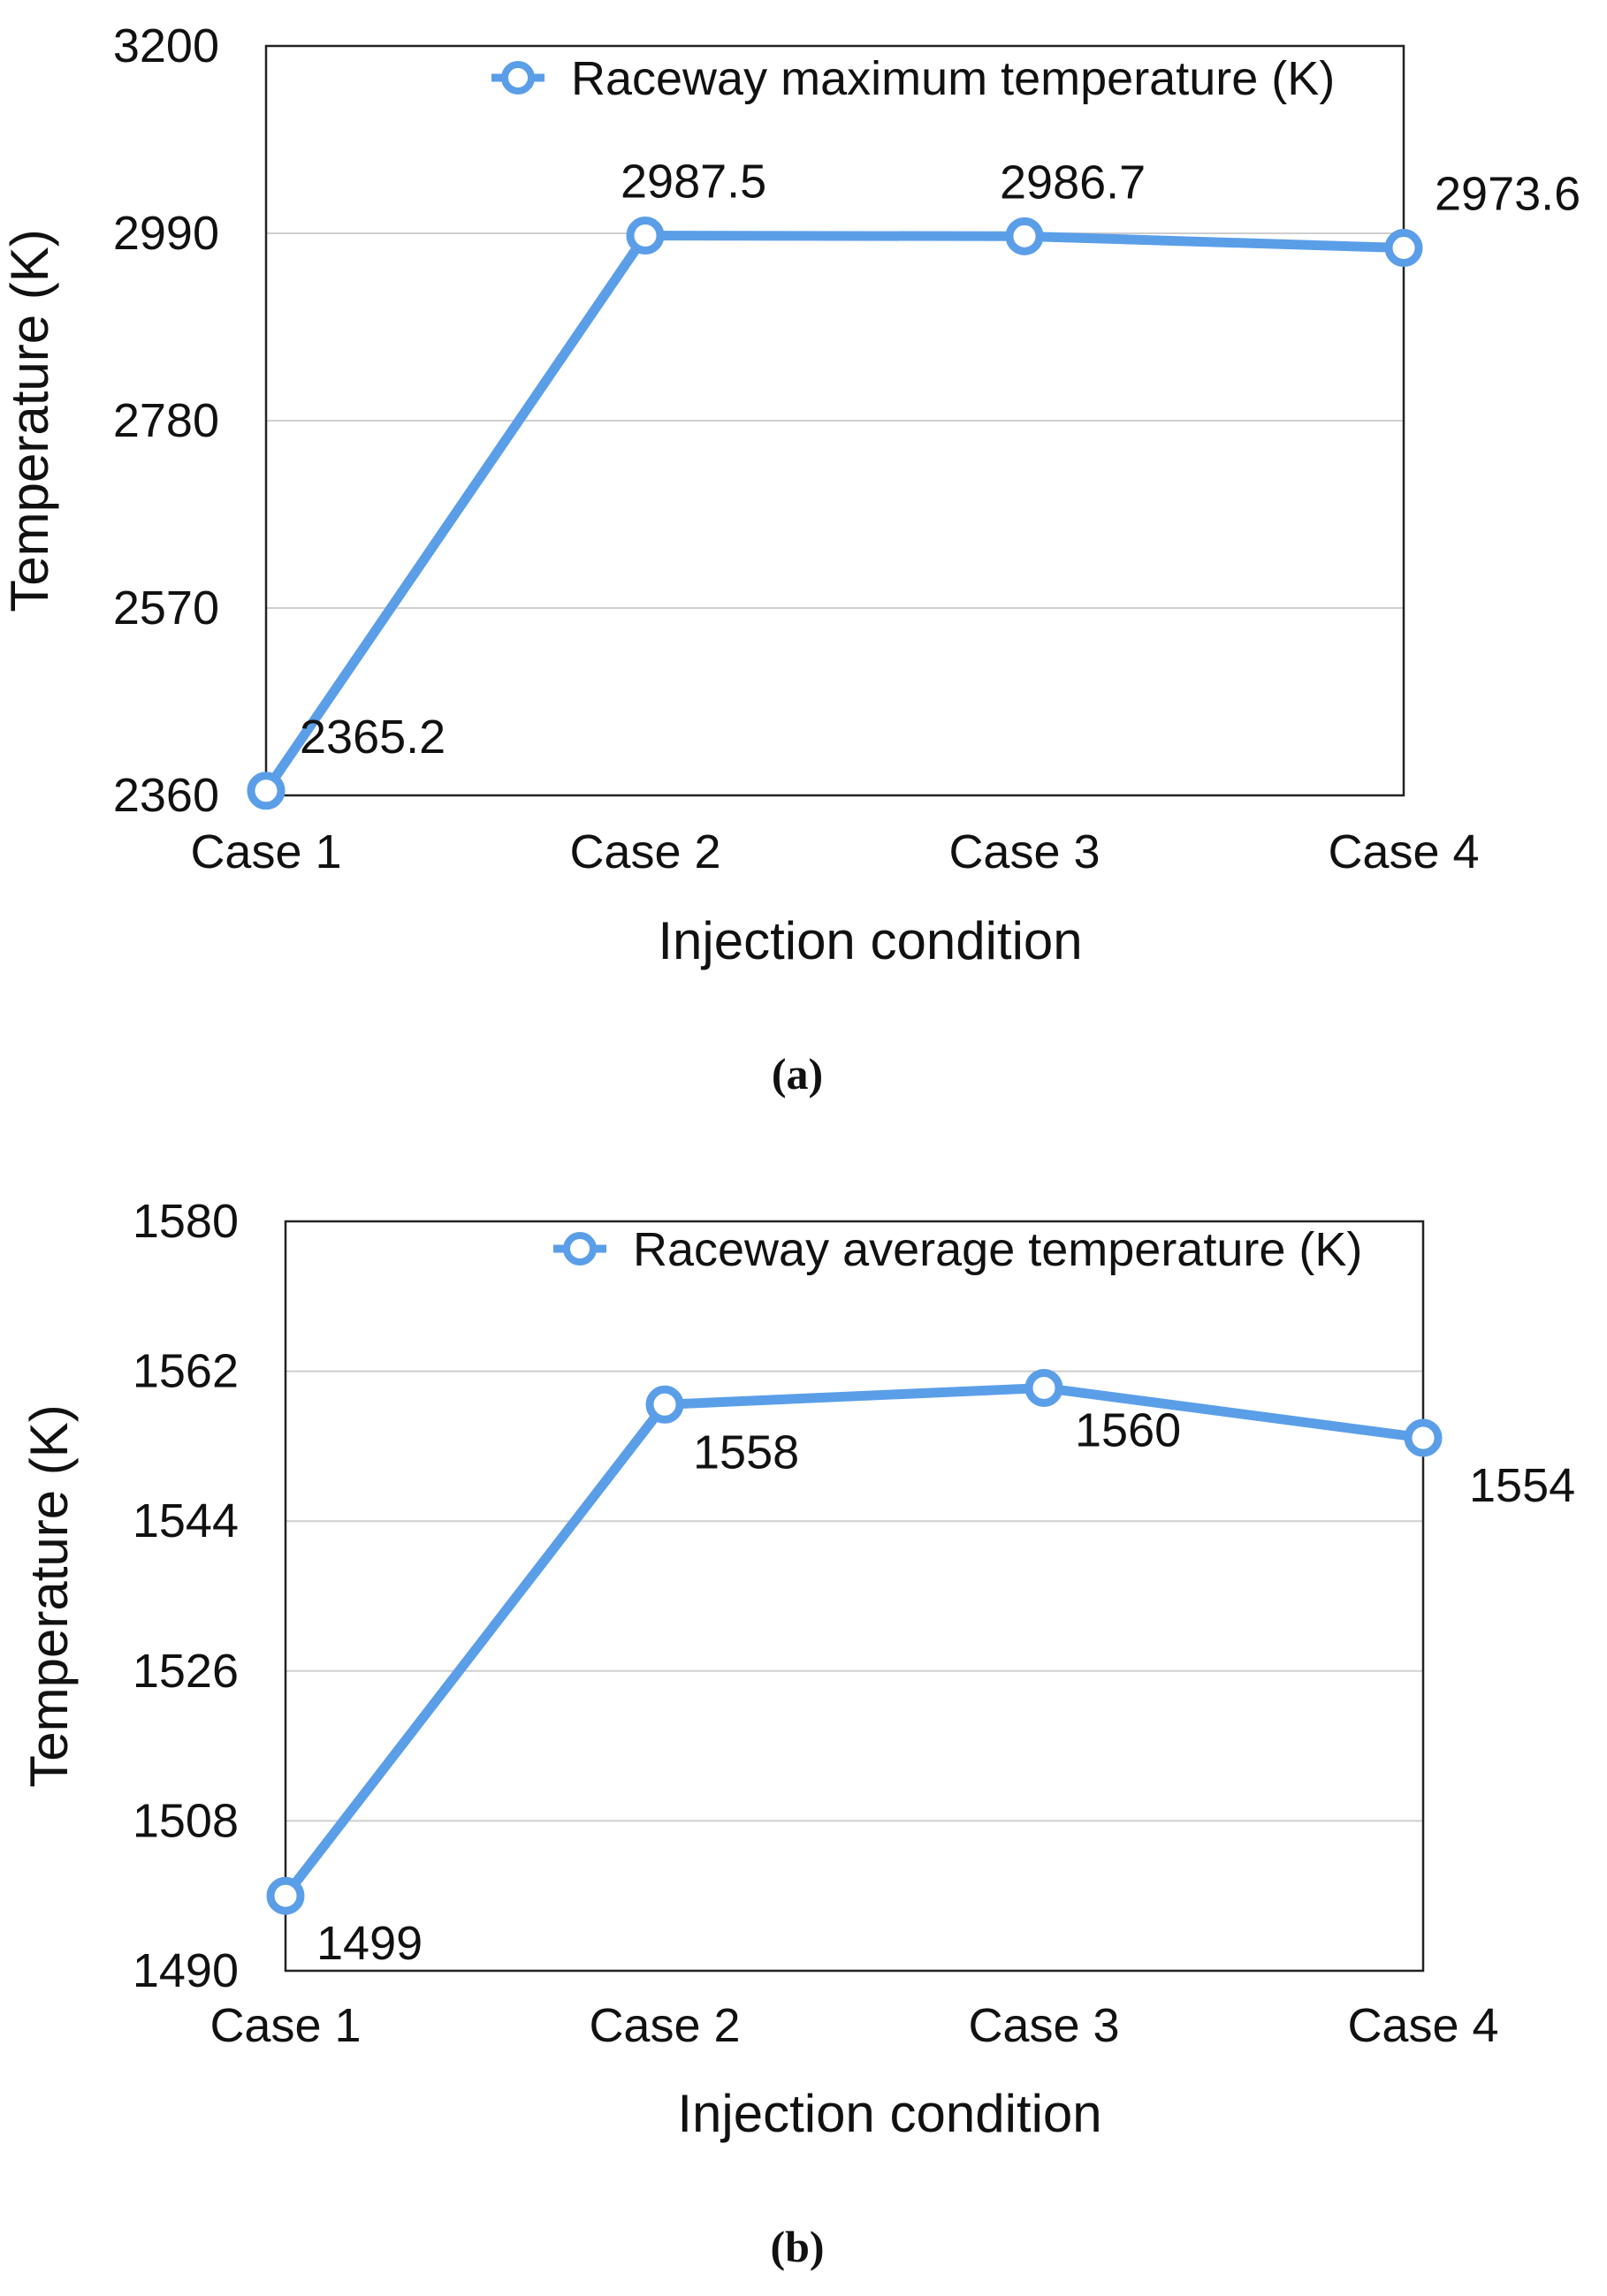 The image size is (1607, 2296). I want to click on data-label: 2987.5, so click(694, 182).